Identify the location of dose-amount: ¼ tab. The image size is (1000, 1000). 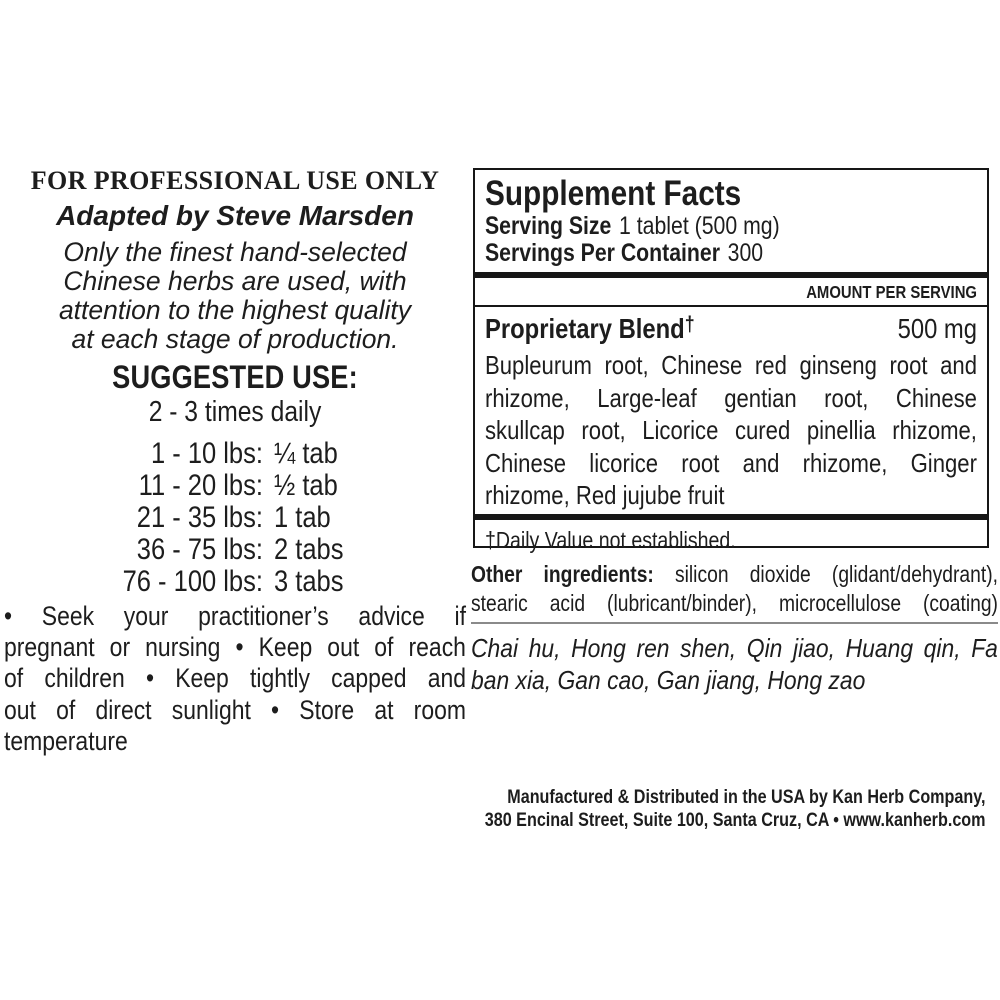
(306, 453).